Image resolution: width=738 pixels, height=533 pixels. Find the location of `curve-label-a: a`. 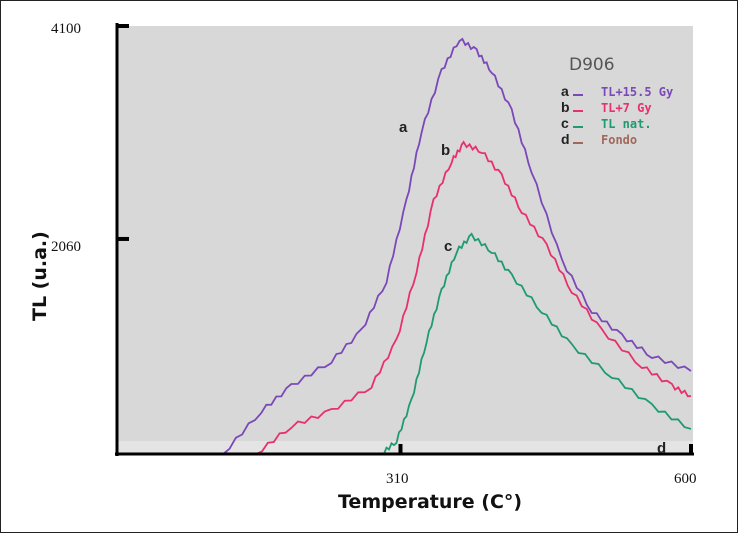

curve-label-a: a is located at coordinates (403, 127).